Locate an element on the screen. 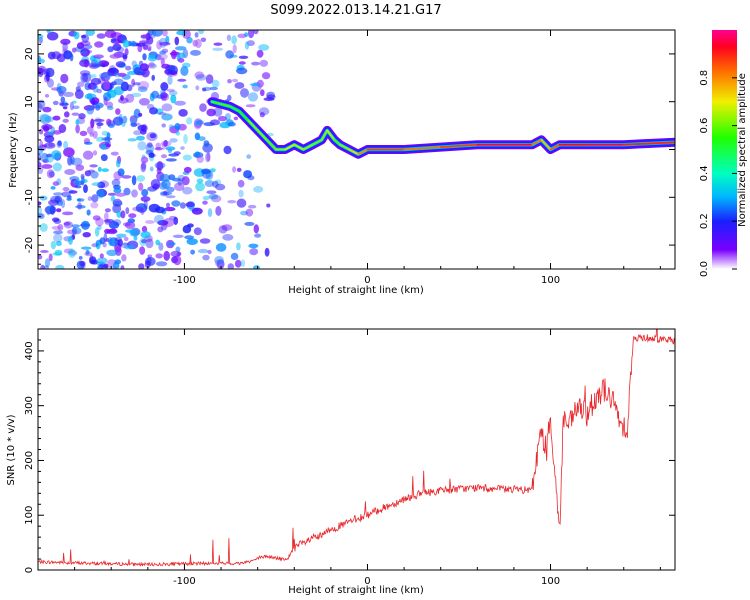 This screenshot has height=600, width=750. x-tick-label: 0 is located at coordinates (367, 581).